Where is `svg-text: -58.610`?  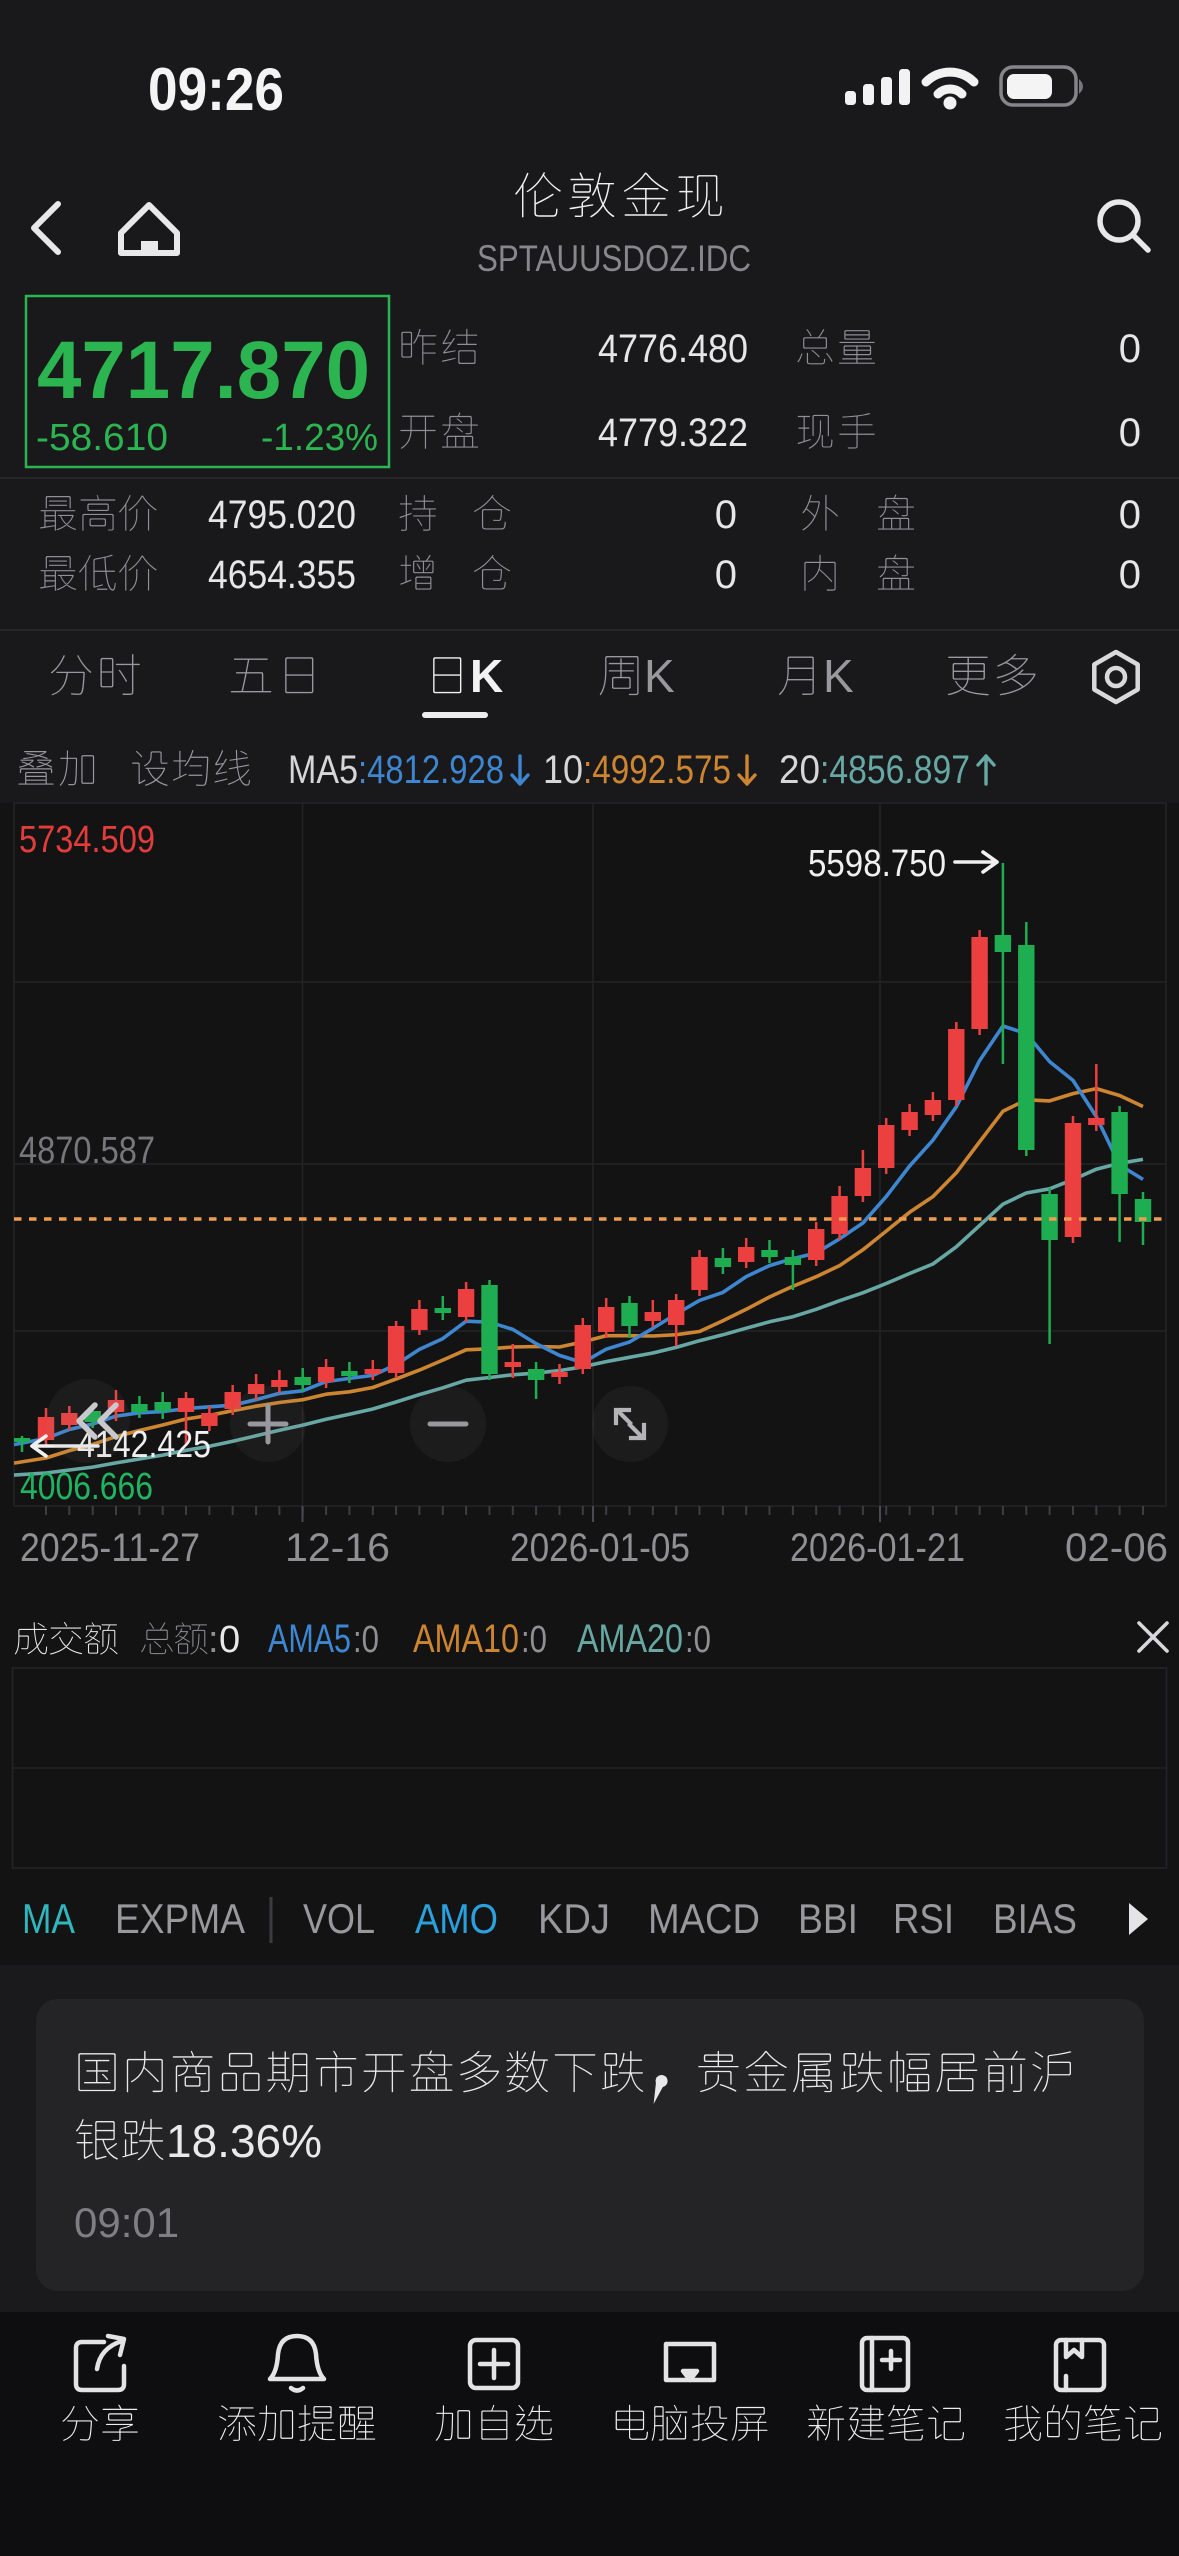 svg-text: -58.610 is located at coordinates (102, 438).